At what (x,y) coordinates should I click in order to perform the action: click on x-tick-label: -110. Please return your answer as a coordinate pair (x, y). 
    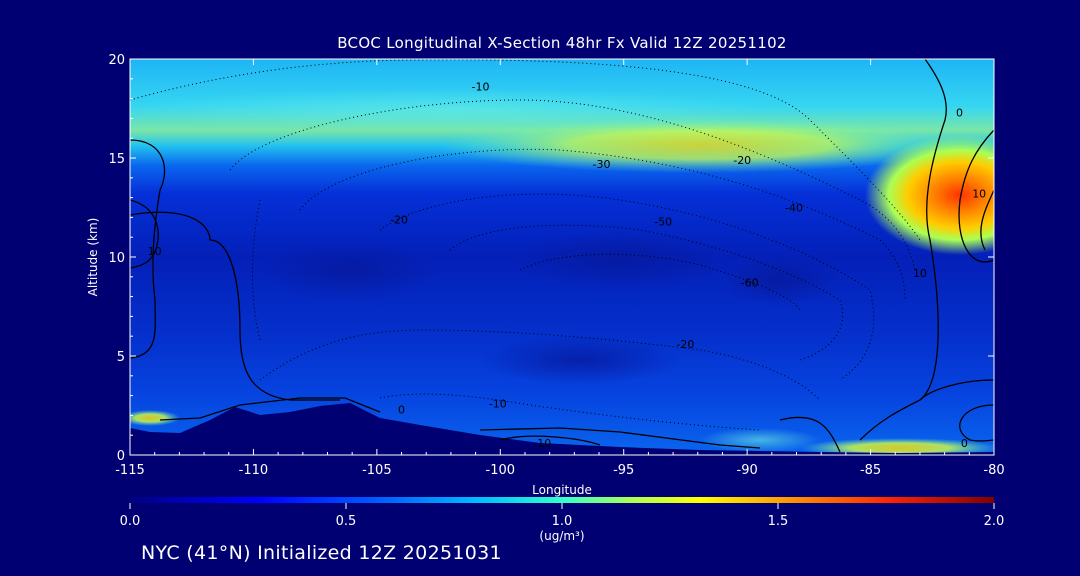
    Looking at the image, I should click on (254, 470).